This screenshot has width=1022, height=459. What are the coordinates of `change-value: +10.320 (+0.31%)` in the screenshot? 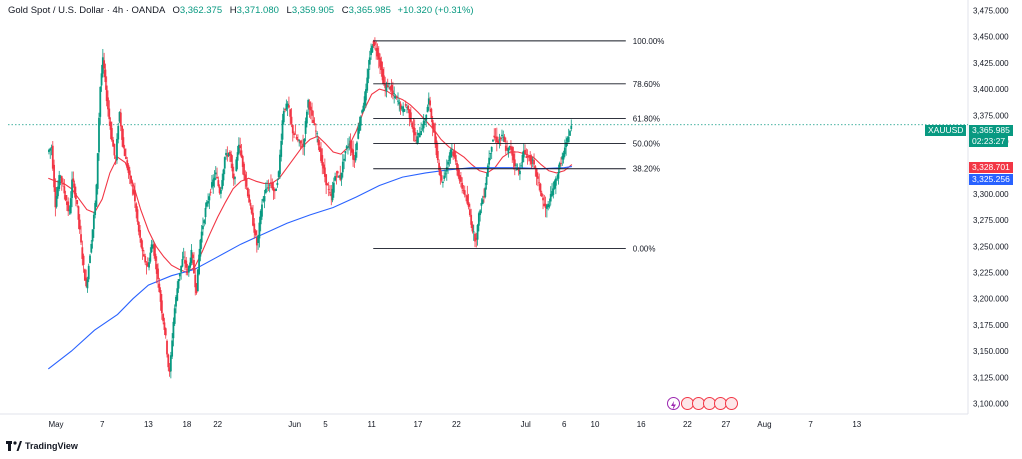 It's located at (435, 10).